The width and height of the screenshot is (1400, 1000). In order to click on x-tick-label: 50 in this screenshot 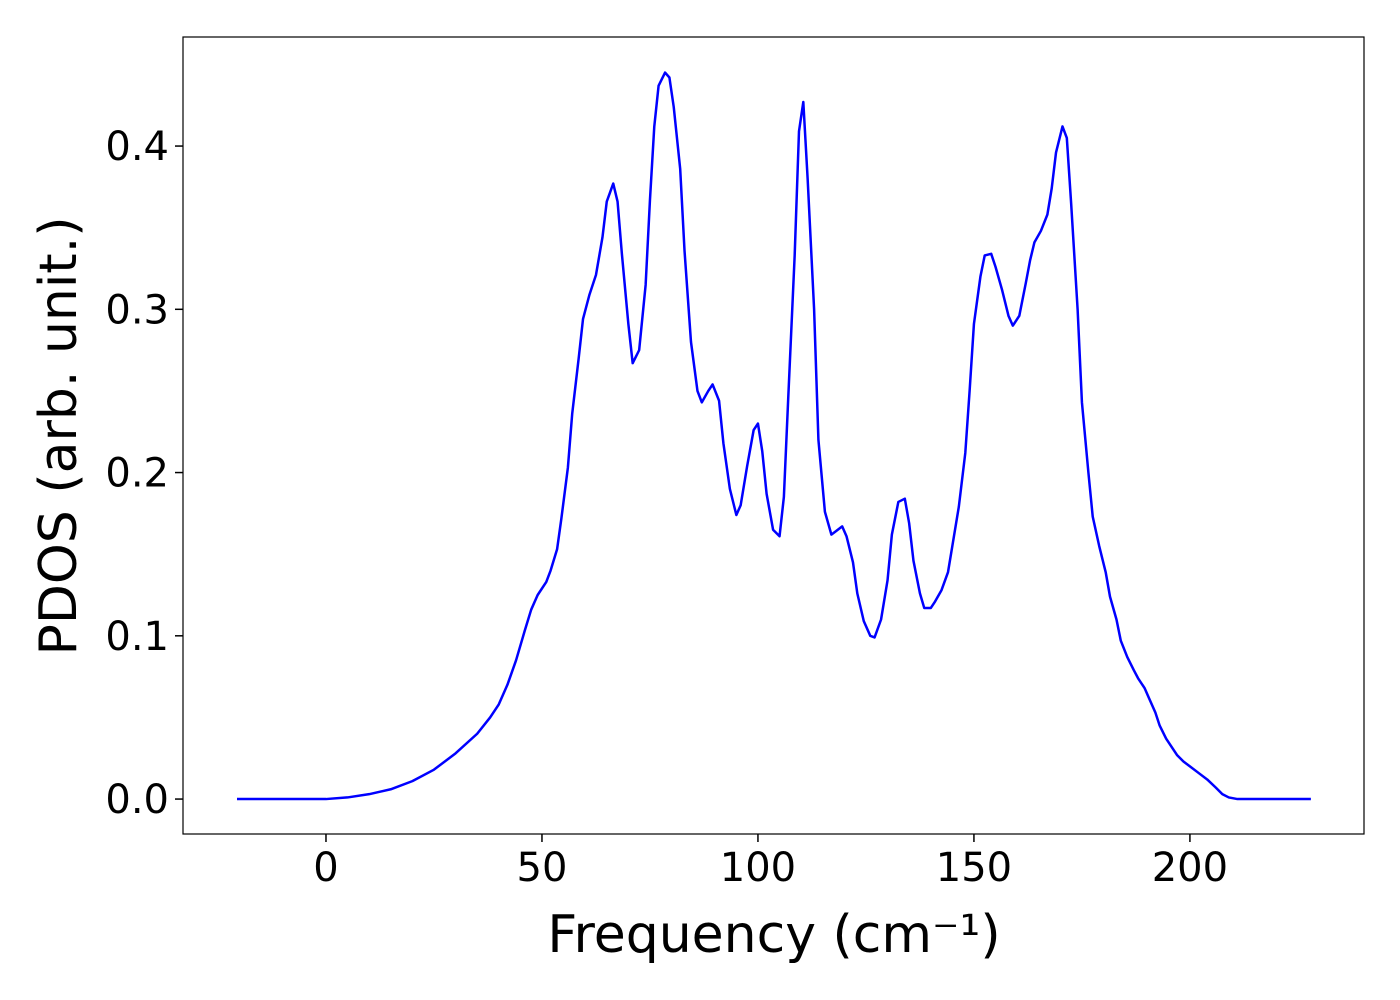, I will do `click(542, 868)`.